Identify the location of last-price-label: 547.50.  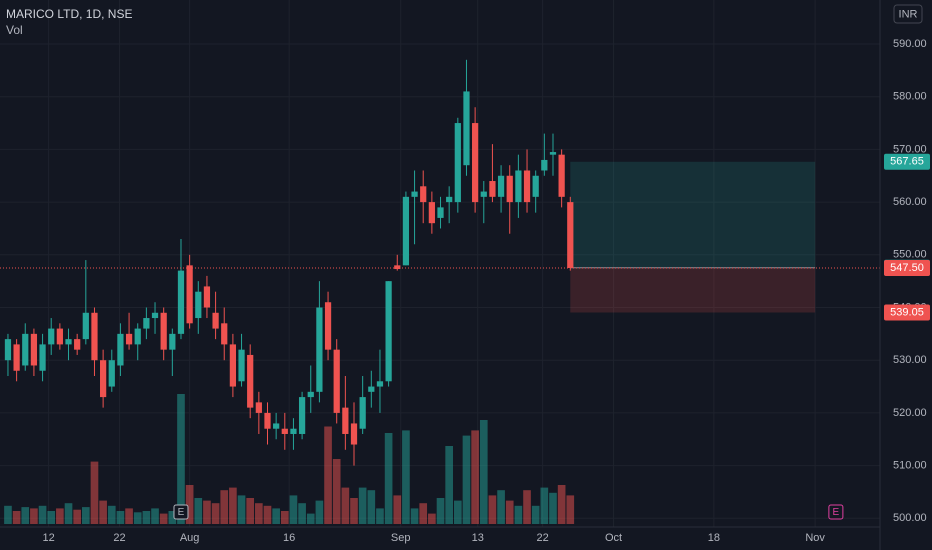
(907, 268).